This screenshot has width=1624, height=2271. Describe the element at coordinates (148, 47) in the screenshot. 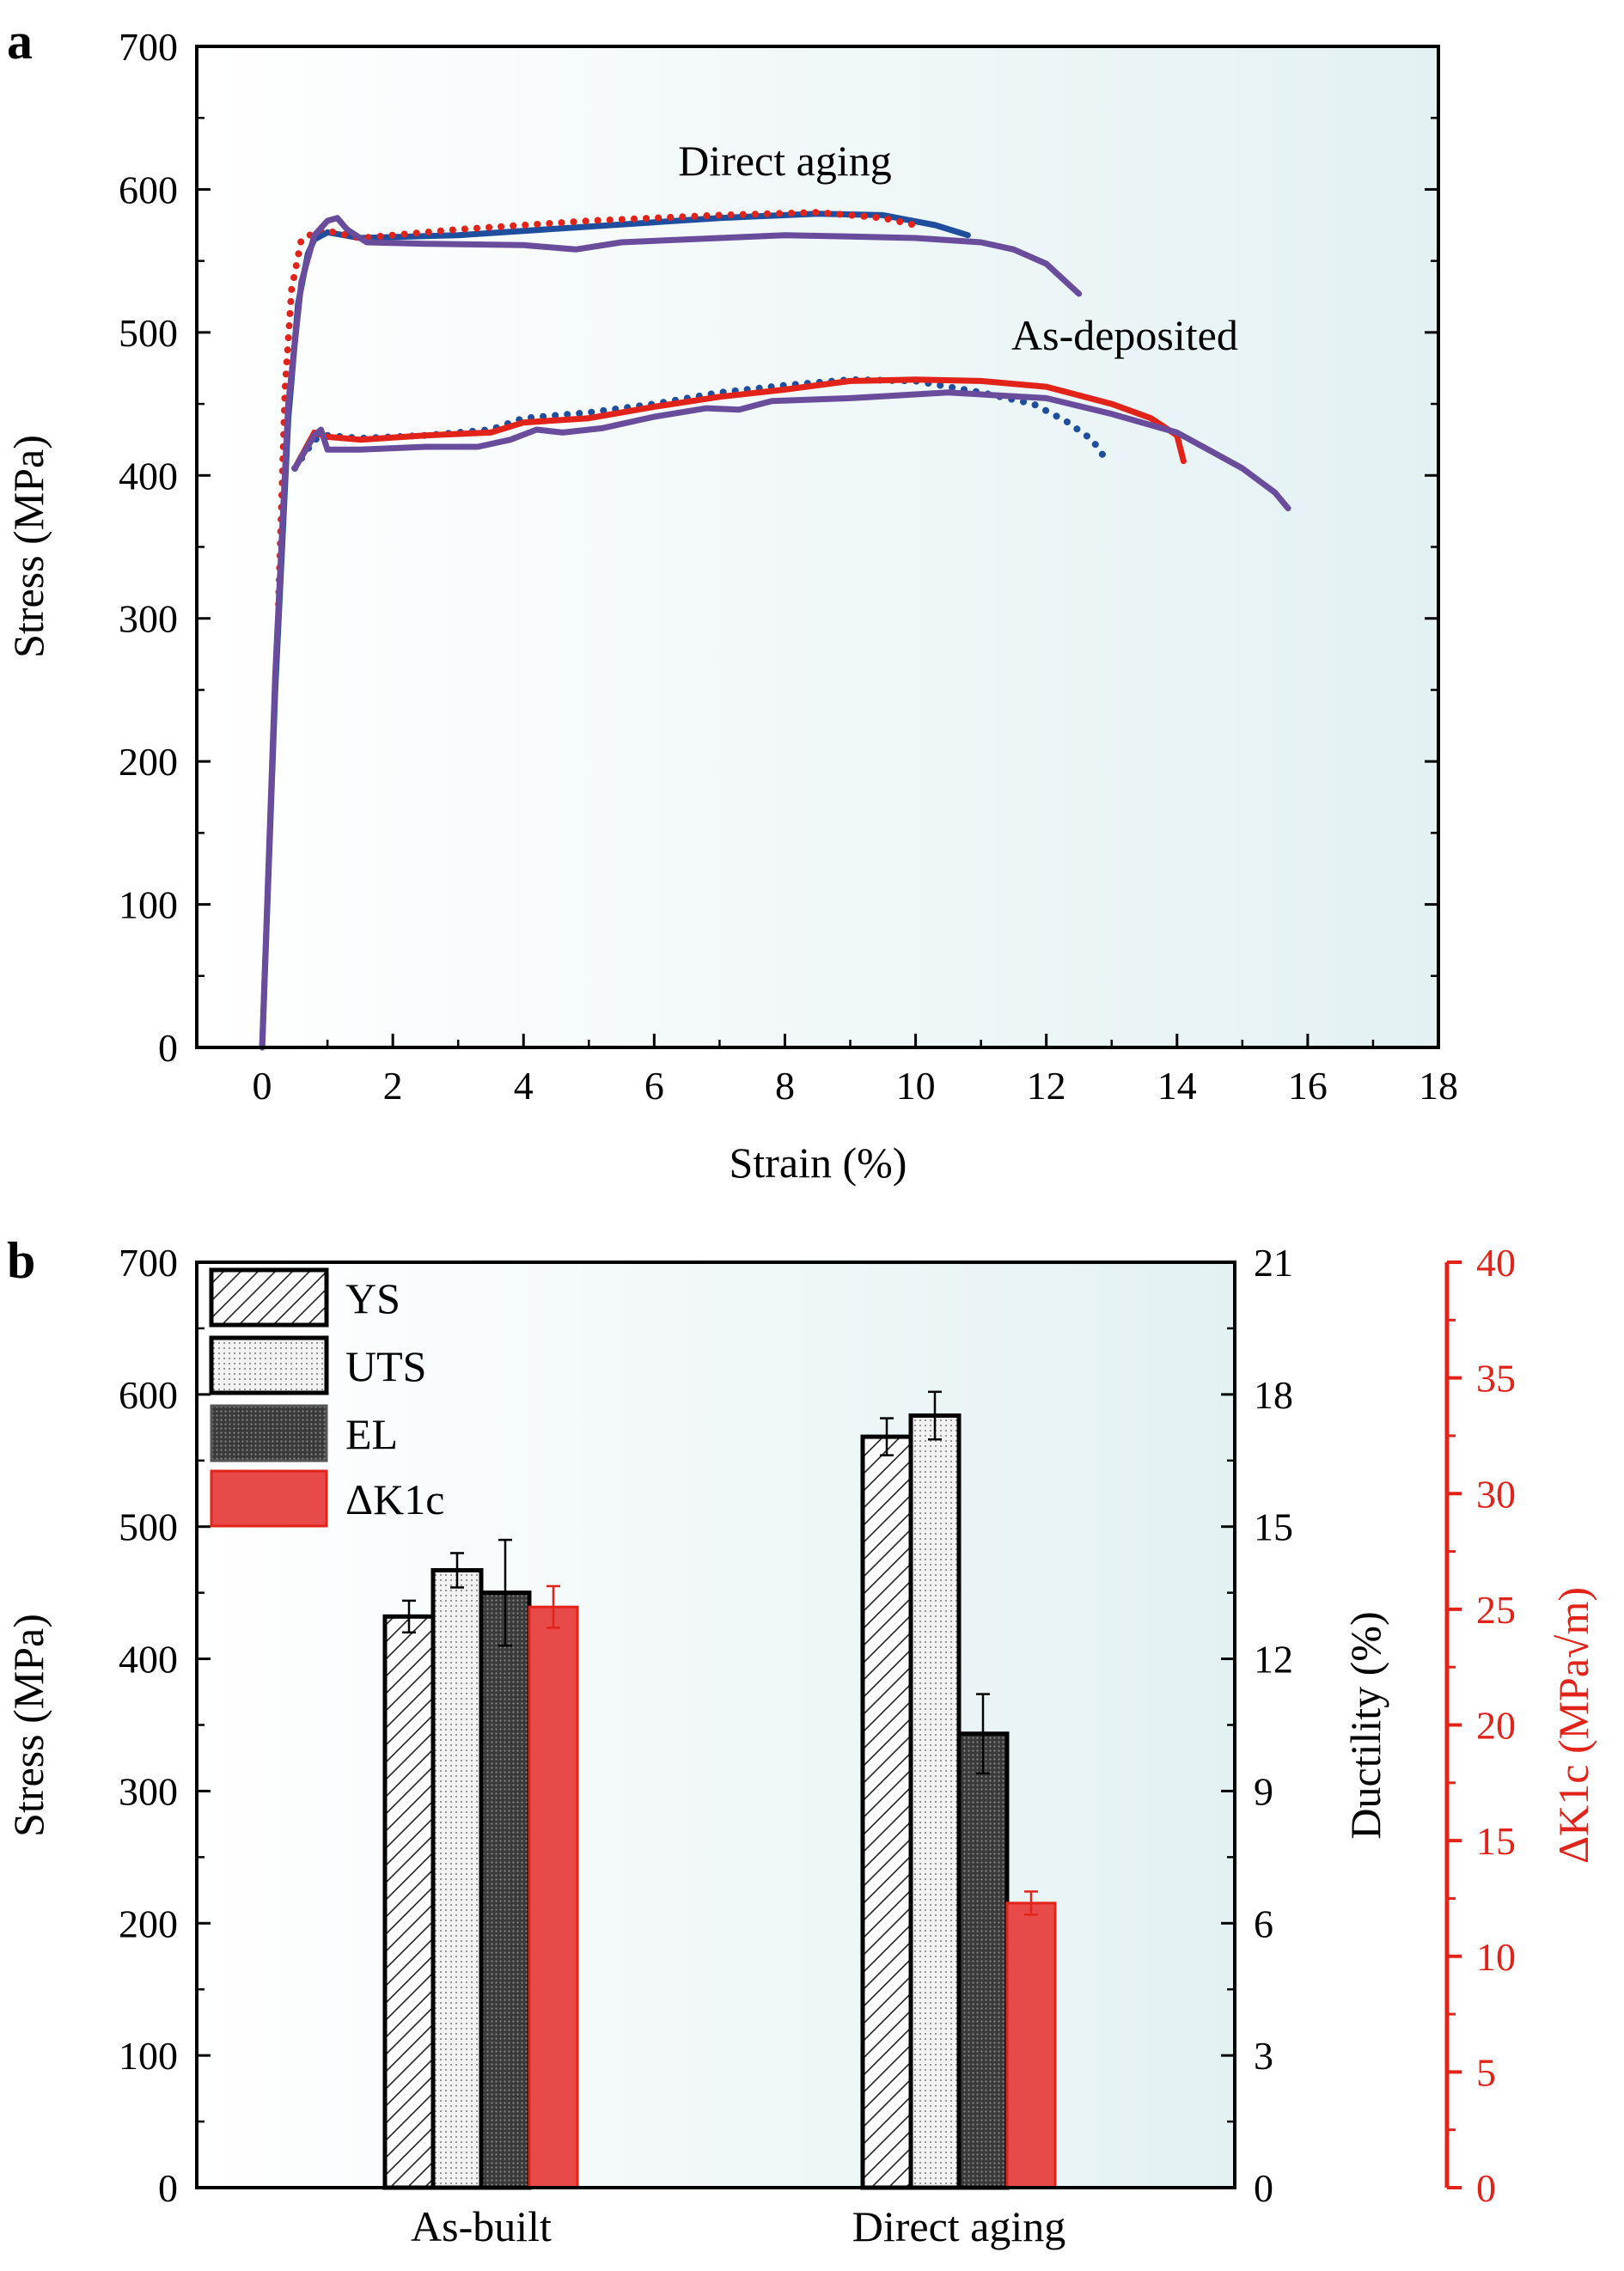

I see `y-tick-label: 700` at that location.